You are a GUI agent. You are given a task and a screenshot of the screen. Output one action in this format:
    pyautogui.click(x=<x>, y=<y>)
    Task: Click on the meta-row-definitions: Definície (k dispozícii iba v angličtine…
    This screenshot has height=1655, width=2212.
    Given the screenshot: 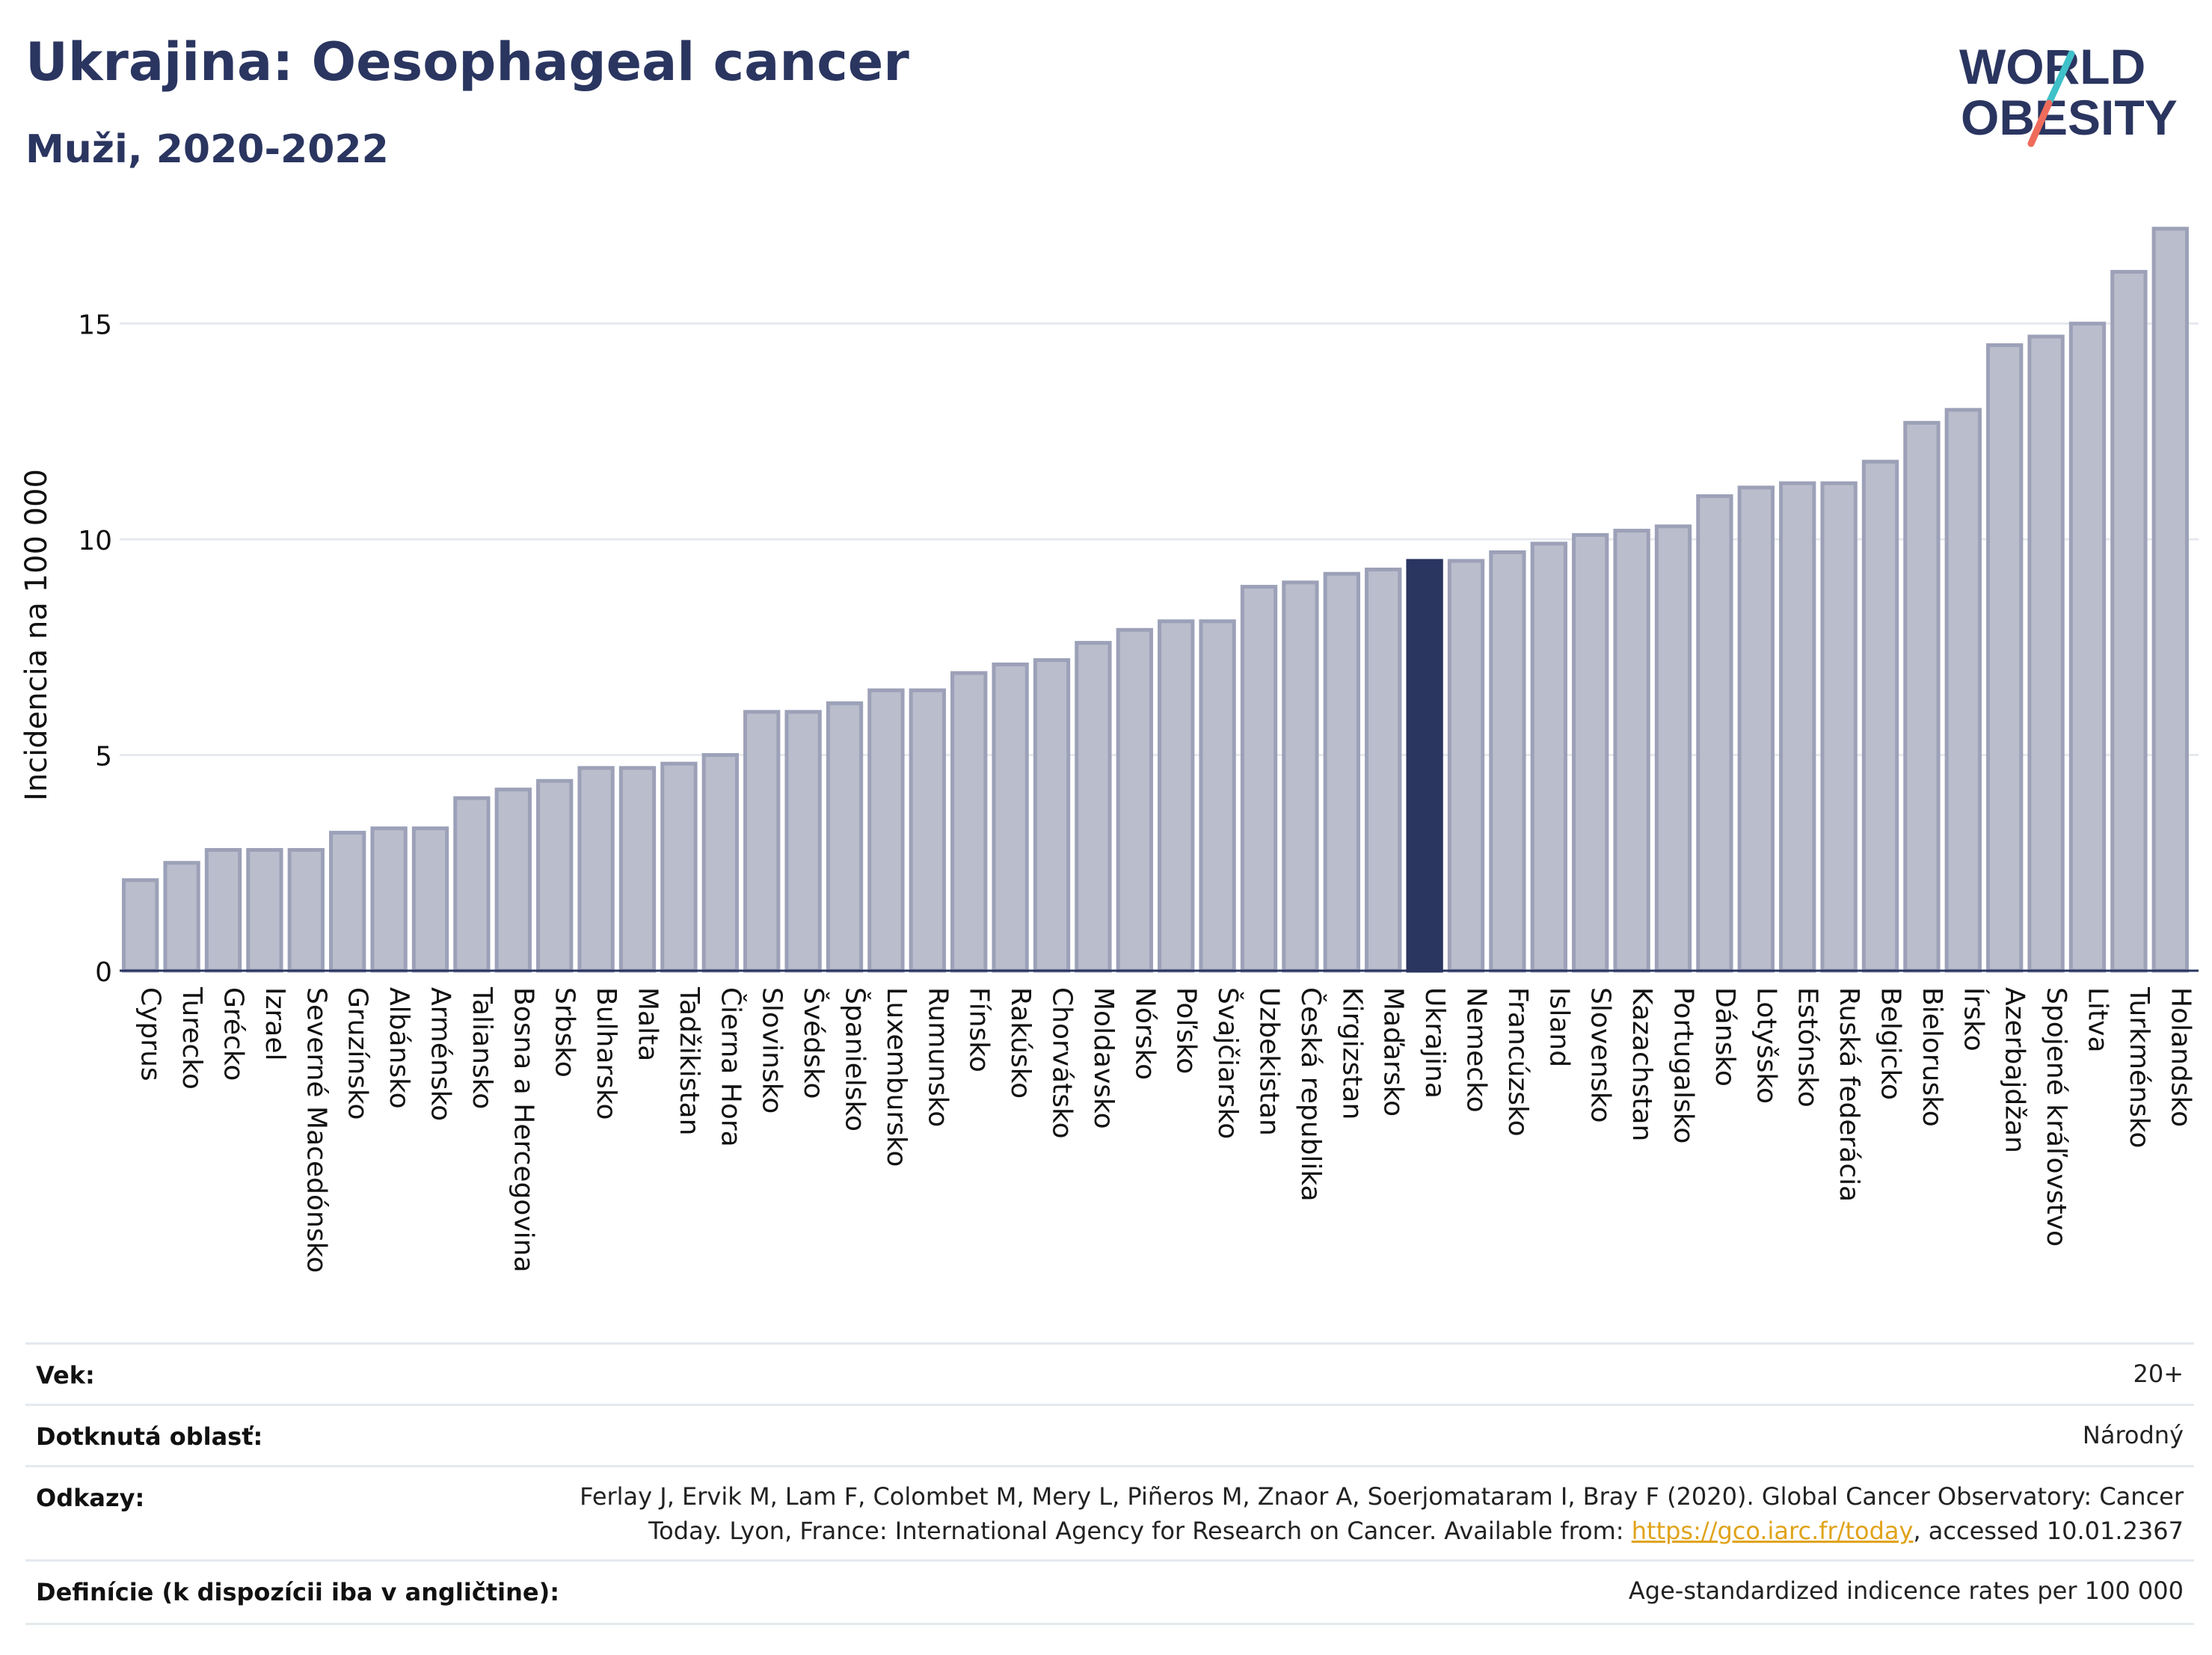 What is the action you would take?
    pyautogui.click(x=1109, y=1592)
    